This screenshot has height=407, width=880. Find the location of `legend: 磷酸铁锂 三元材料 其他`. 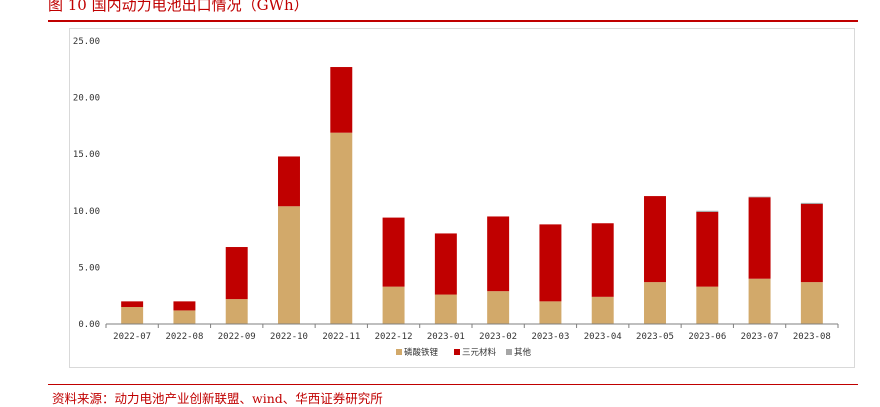

legend: 磷酸铁锂 三元材料 其他 is located at coordinates (464, 352).